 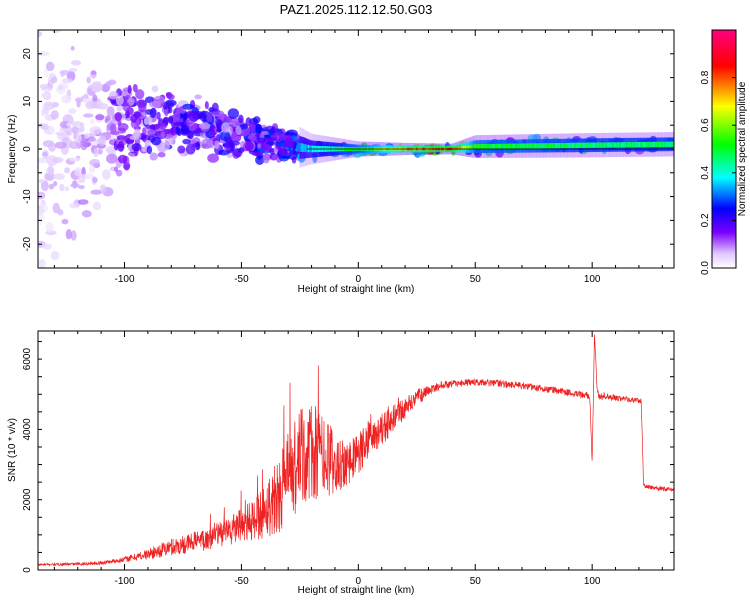 I want to click on y-tick-label: 20, so click(x=27, y=54).